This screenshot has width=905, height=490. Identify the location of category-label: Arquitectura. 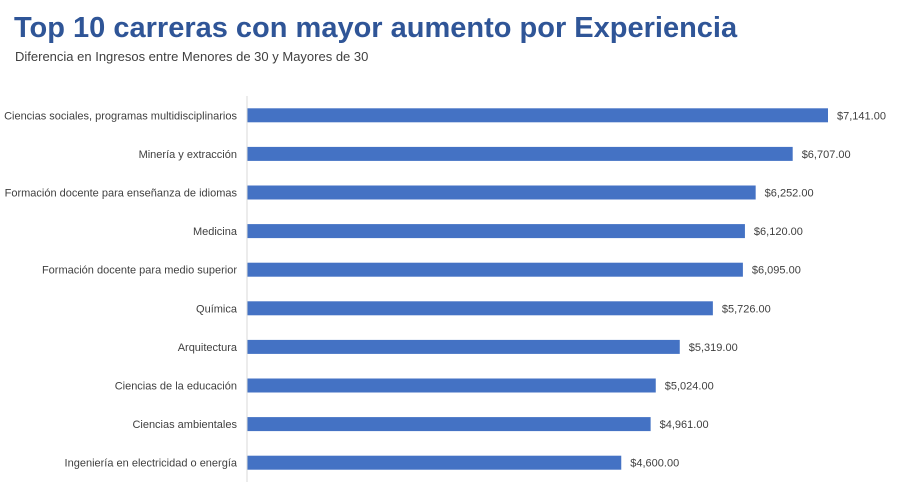
(208, 348).